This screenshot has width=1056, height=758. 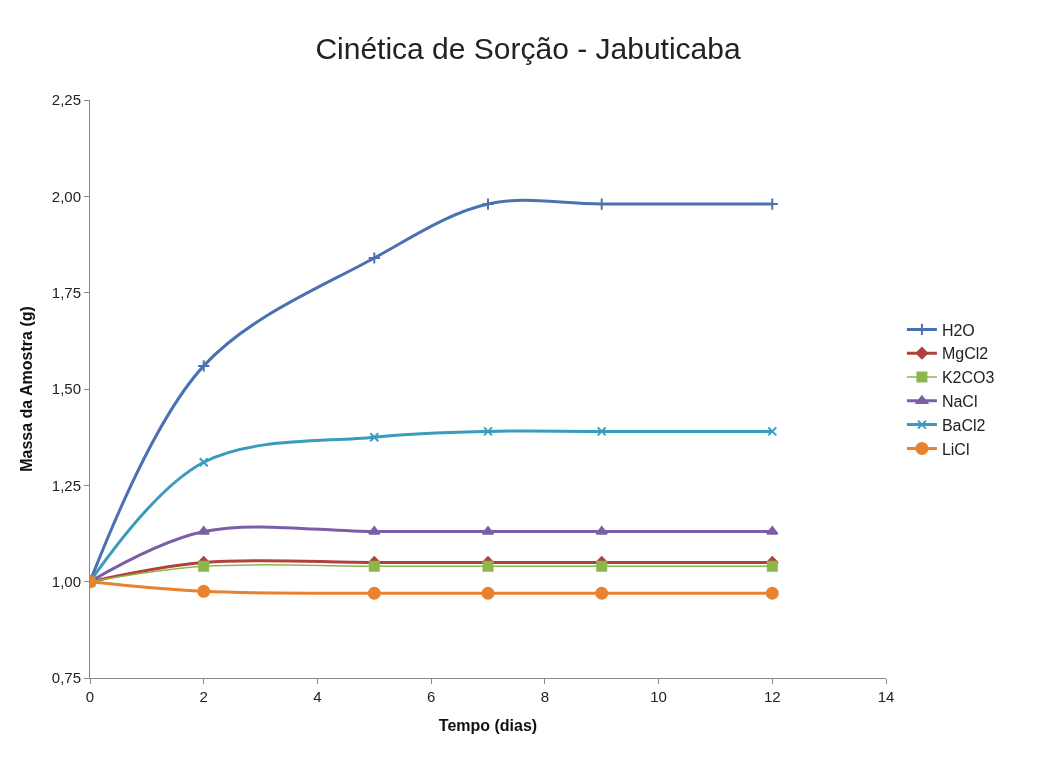 What do you see at coordinates (658, 696) in the screenshot?
I see `x-tick-label: 10` at bounding box center [658, 696].